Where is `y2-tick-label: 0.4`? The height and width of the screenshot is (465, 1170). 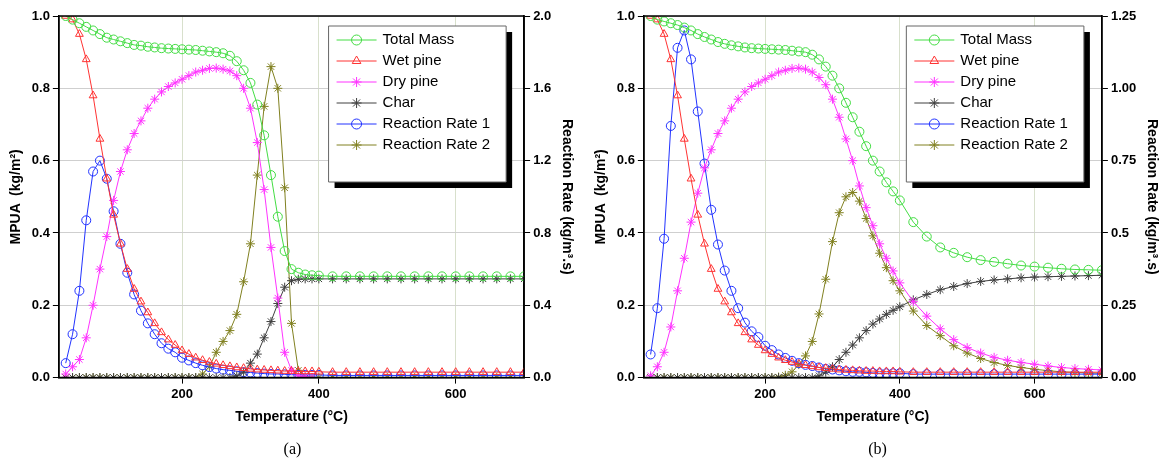
y2-tick-label: 0.4 is located at coordinates (542, 304).